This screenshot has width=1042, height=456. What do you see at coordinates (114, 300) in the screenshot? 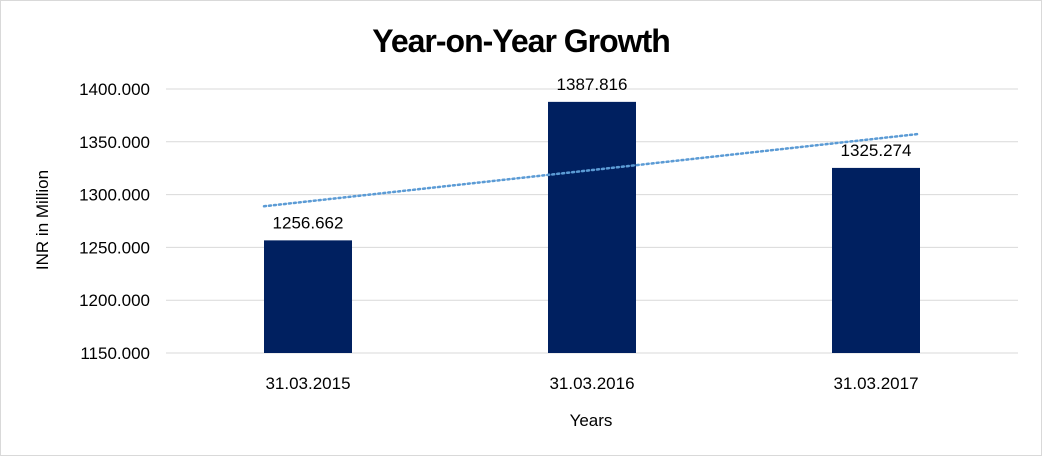
I see `y-tick-label: 1200.000` at bounding box center [114, 300].